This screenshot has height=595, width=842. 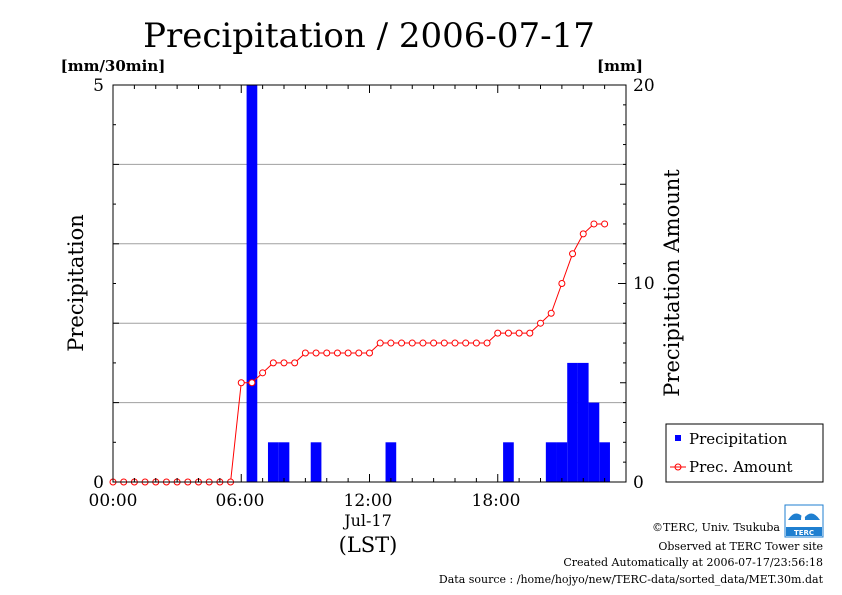 I want to click on x-axis-label: (LST), so click(x=368, y=545).